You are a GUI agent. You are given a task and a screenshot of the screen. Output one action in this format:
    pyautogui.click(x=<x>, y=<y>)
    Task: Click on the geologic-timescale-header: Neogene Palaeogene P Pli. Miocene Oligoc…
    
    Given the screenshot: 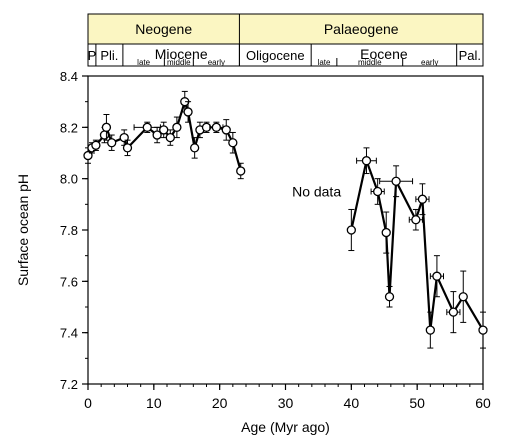 What is the action you would take?
    pyautogui.click(x=285, y=40)
    